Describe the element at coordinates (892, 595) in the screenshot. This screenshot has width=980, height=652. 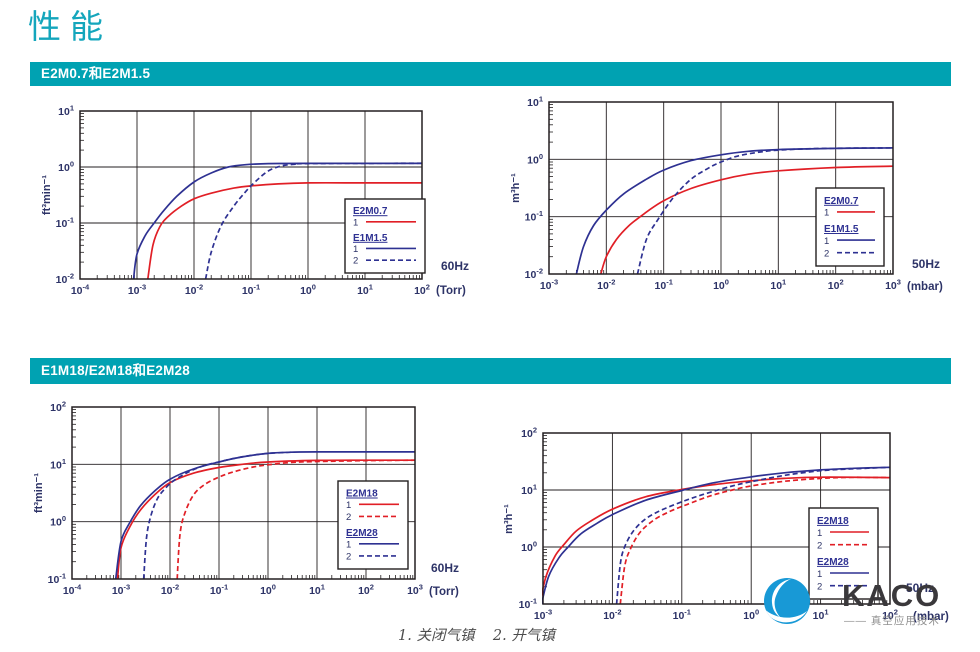
I see `kaco-logo-wordmark: KACO` at that location.